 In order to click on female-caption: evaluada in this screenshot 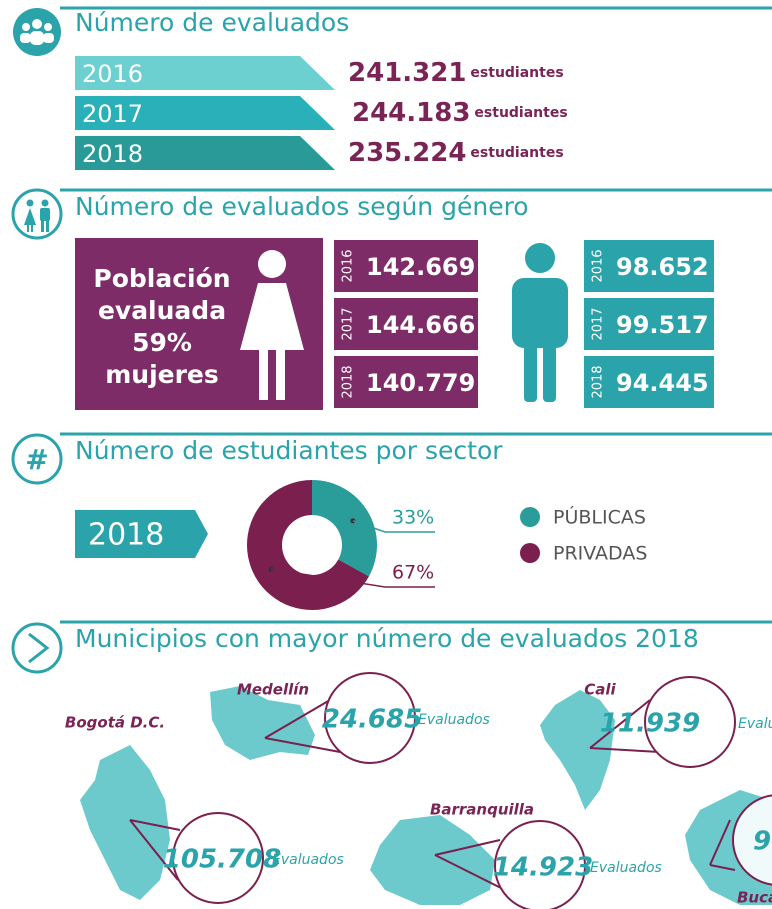, I will do `click(162, 310)`.